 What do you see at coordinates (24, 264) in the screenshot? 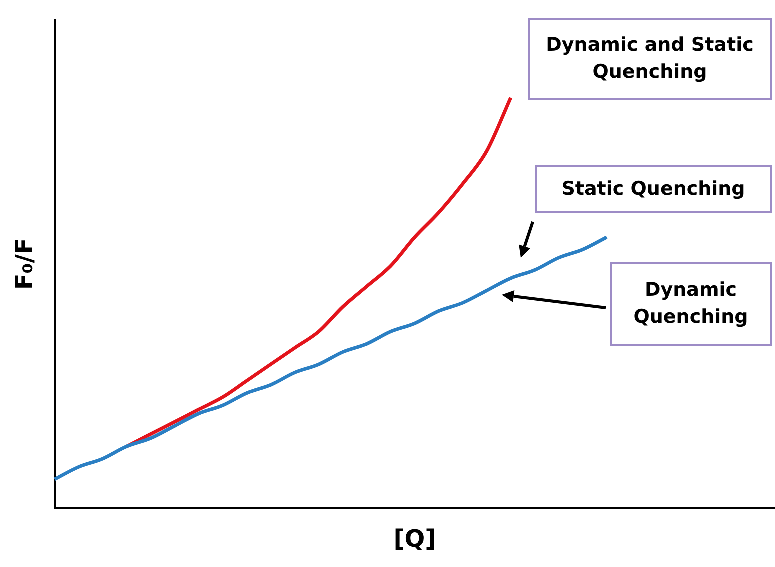
I see `y-axis-title: F₀/F` at bounding box center [24, 264].